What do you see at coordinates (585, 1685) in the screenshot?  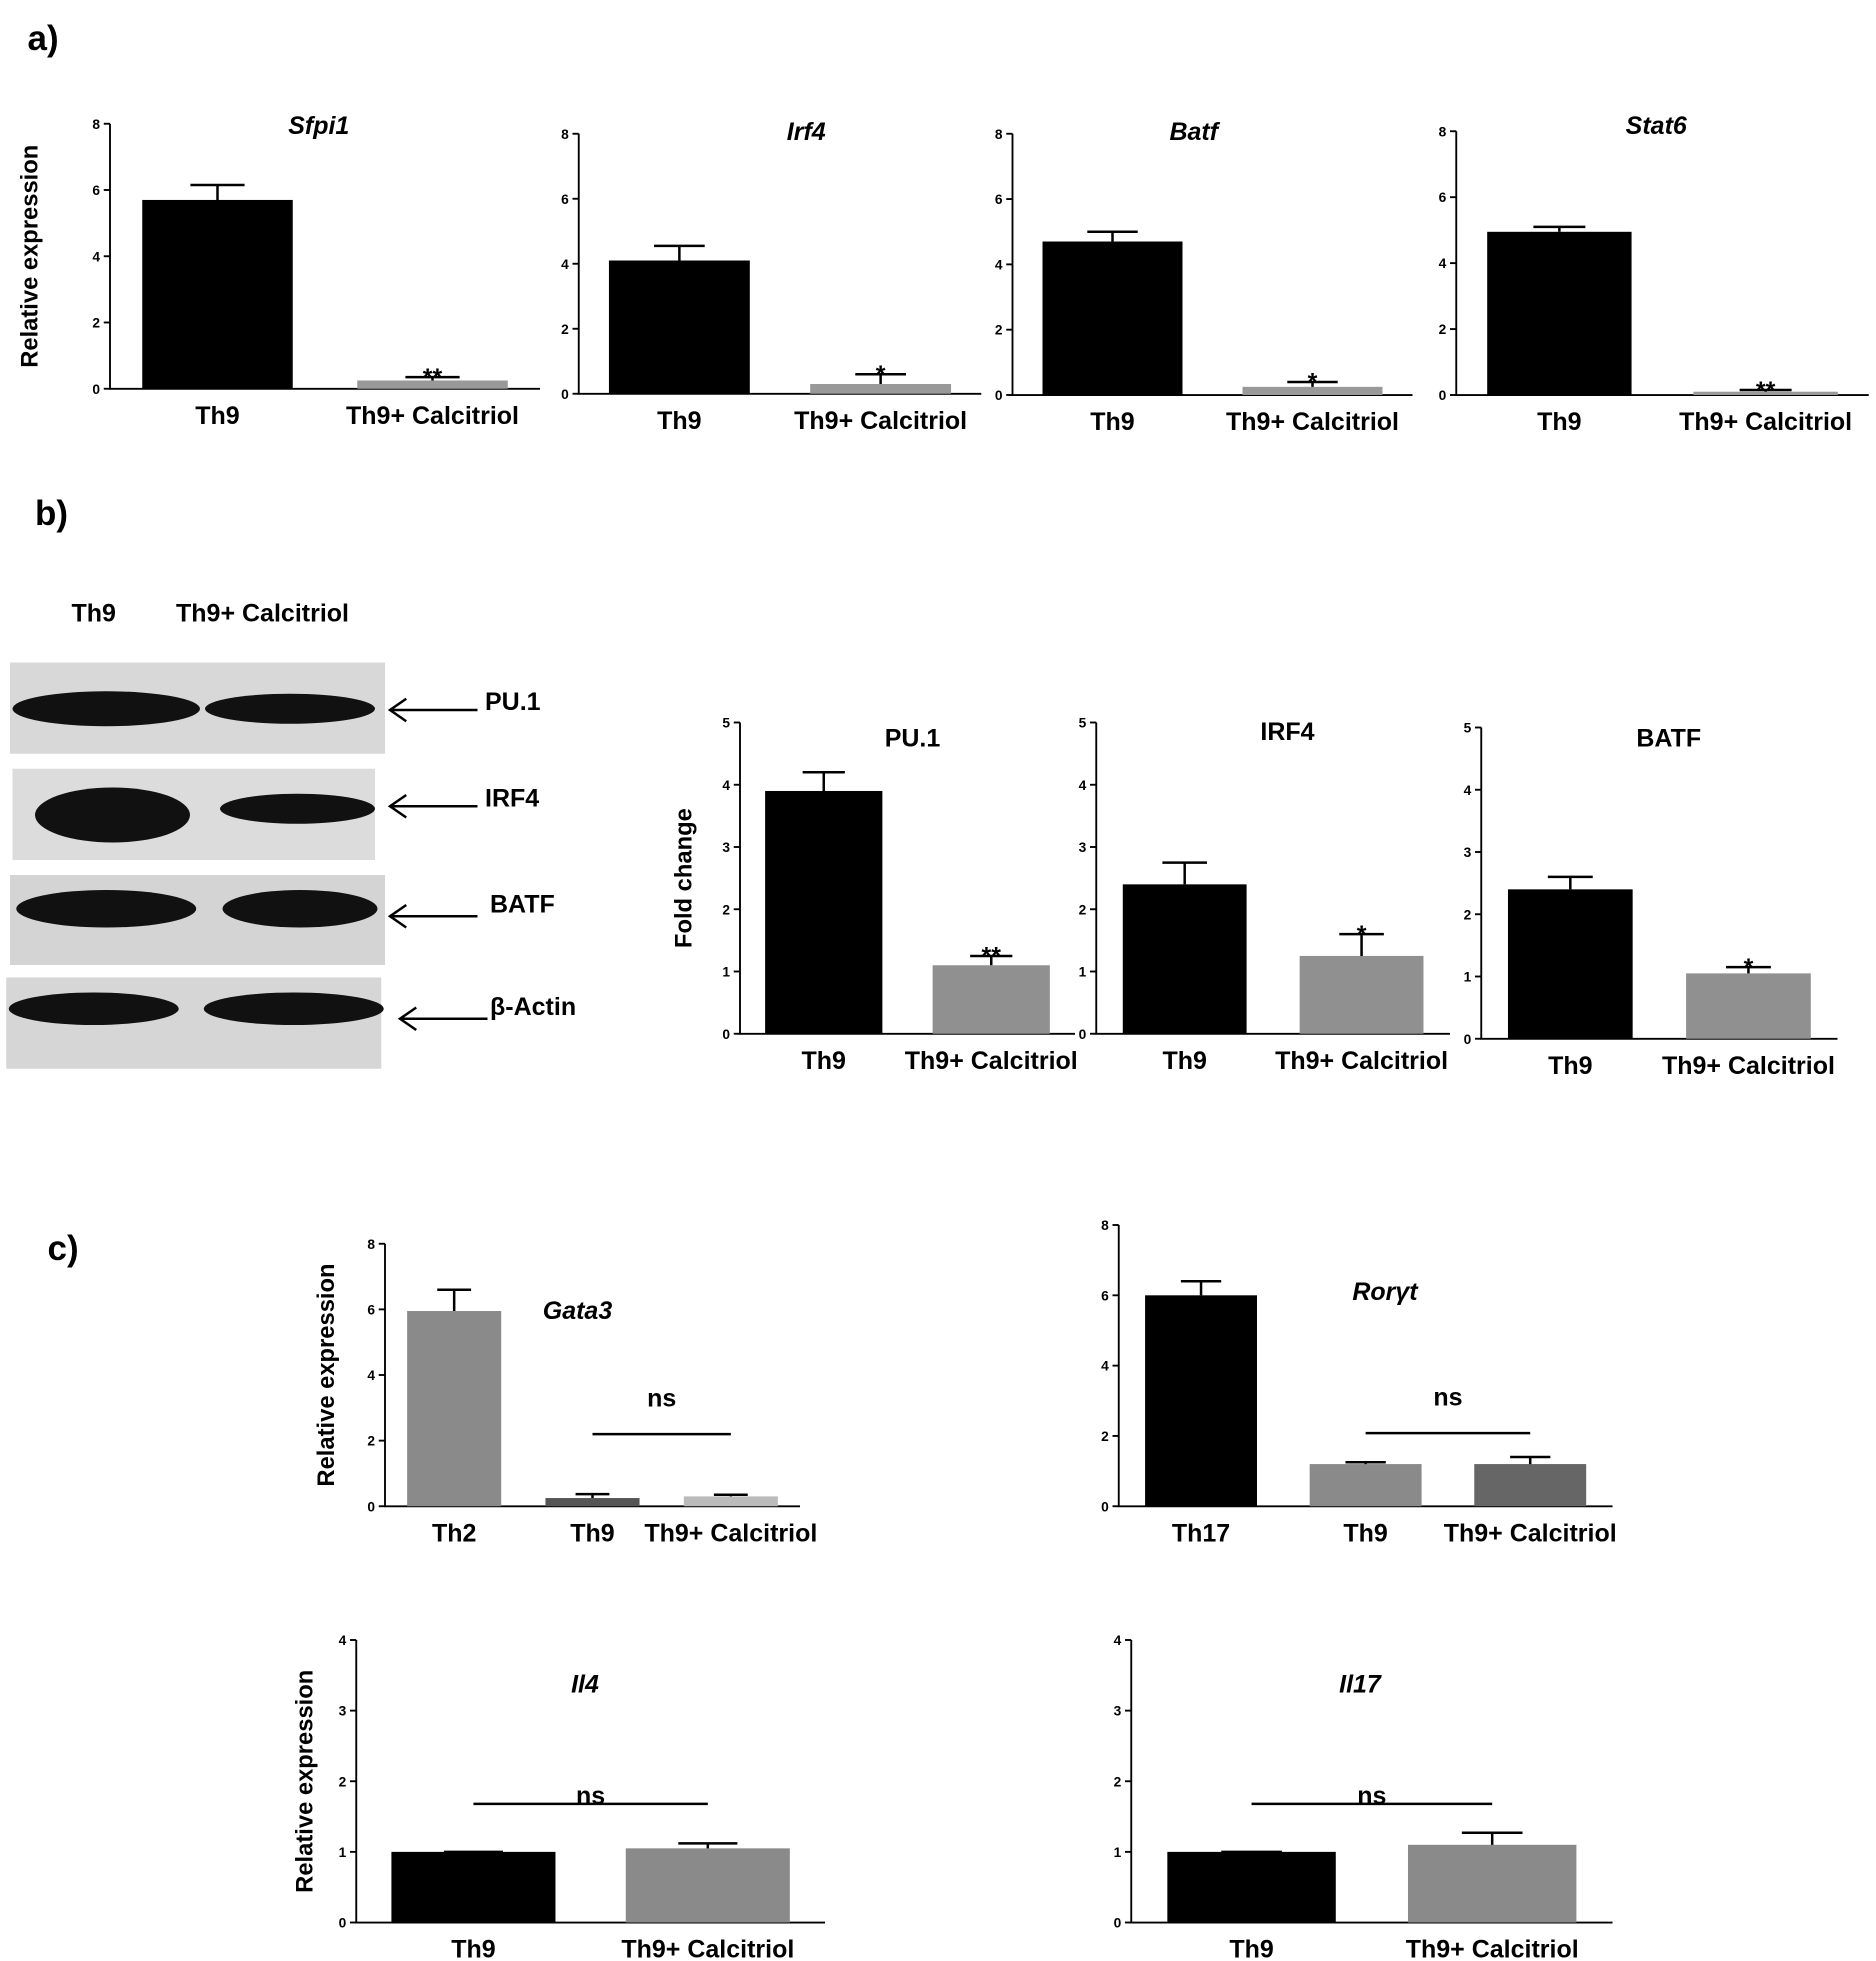 I see `chart-title: Il4` at bounding box center [585, 1685].